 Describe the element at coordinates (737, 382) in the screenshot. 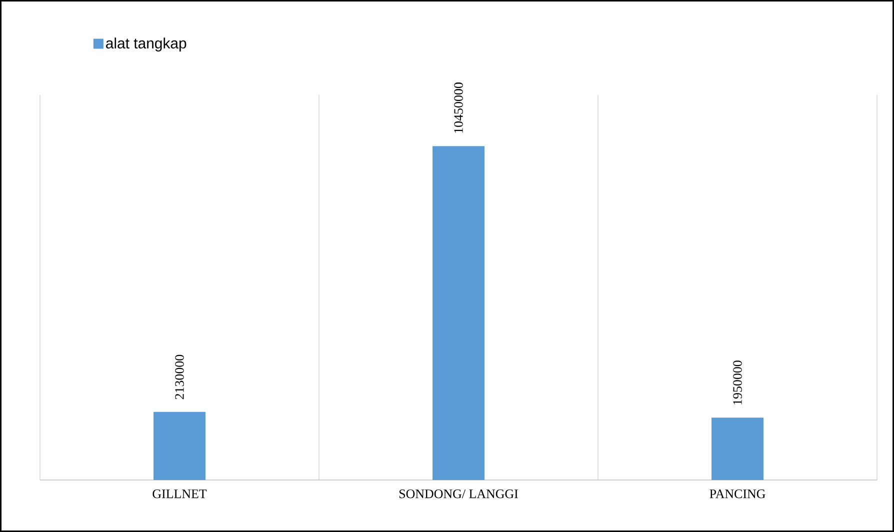

I see `data-label: 1950000` at that location.